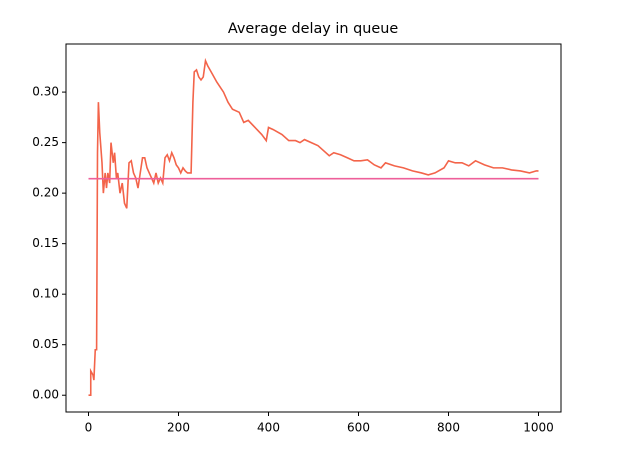 The image size is (627, 452). What do you see at coordinates (178, 428) in the screenshot?
I see `x-tick-label: 200` at bounding box center [178, 428].